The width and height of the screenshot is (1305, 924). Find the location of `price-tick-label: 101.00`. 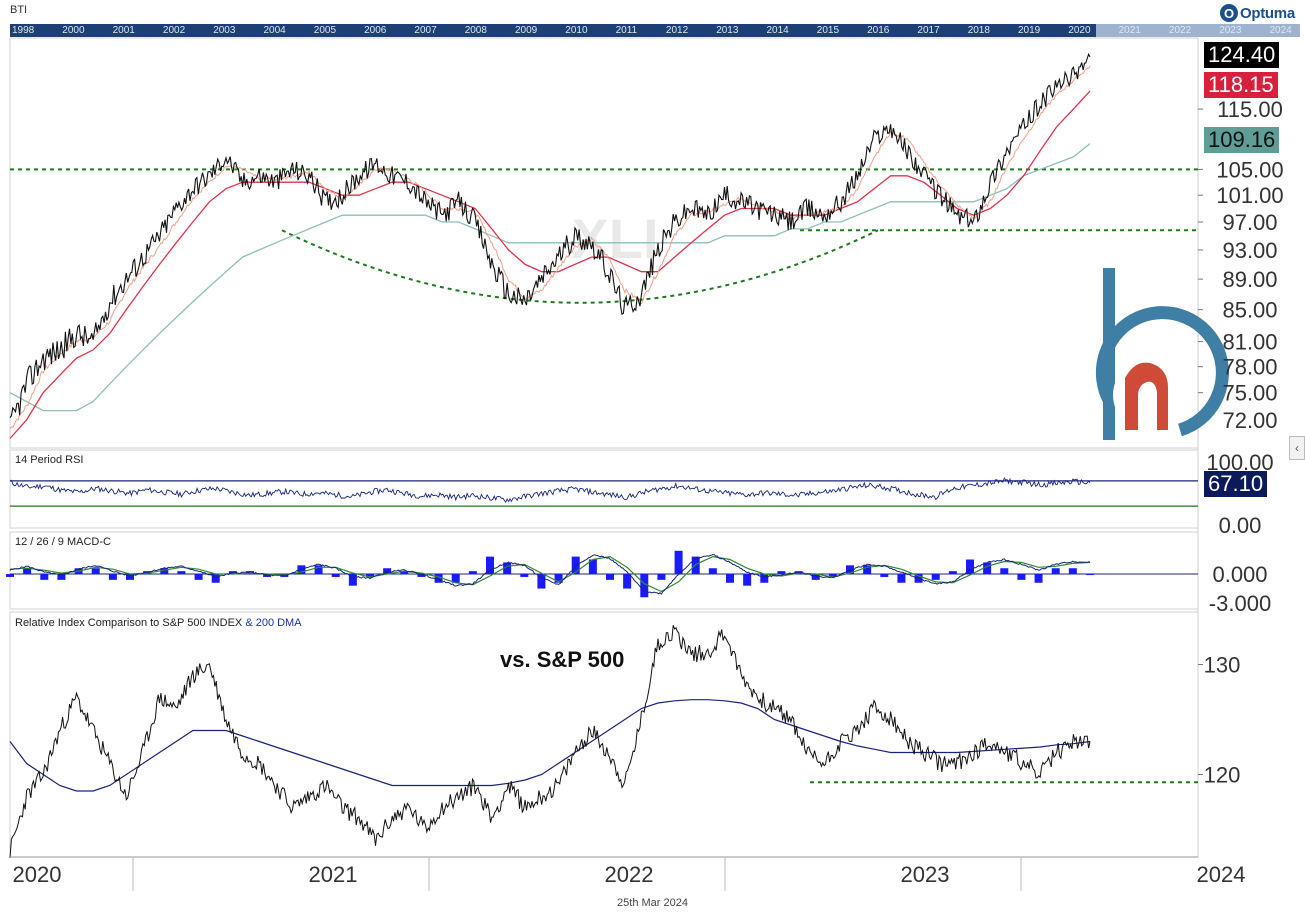

price-tick-label: 101.00 is located at coordinates (1249, 195).